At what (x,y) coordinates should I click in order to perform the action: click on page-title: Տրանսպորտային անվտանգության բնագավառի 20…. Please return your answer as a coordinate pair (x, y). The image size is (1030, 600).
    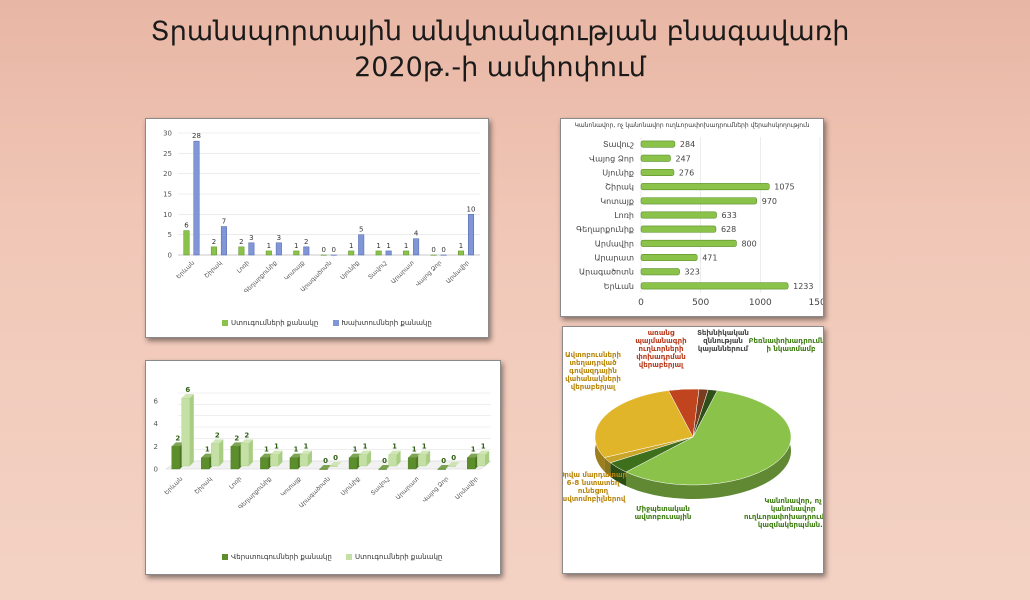
    Looking at the image, I should click on (500, 50).